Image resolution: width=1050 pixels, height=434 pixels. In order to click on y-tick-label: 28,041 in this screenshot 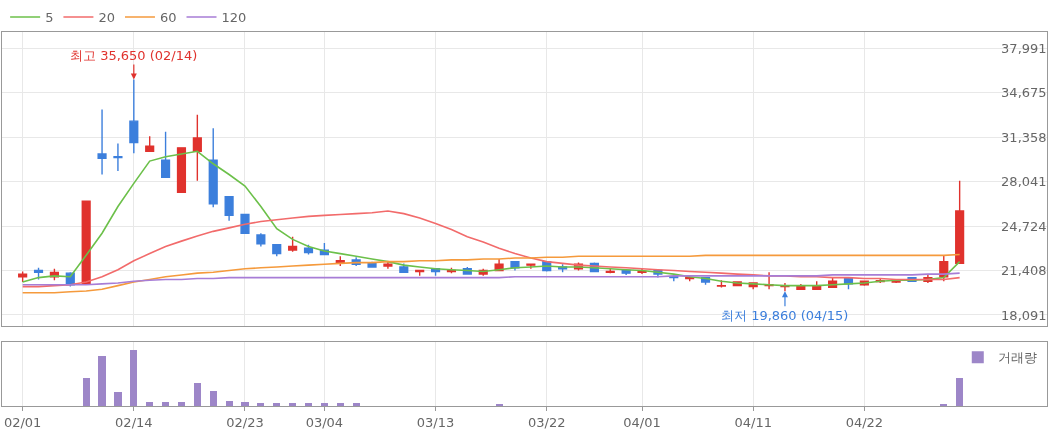, I will do `click(1024, 182)`.